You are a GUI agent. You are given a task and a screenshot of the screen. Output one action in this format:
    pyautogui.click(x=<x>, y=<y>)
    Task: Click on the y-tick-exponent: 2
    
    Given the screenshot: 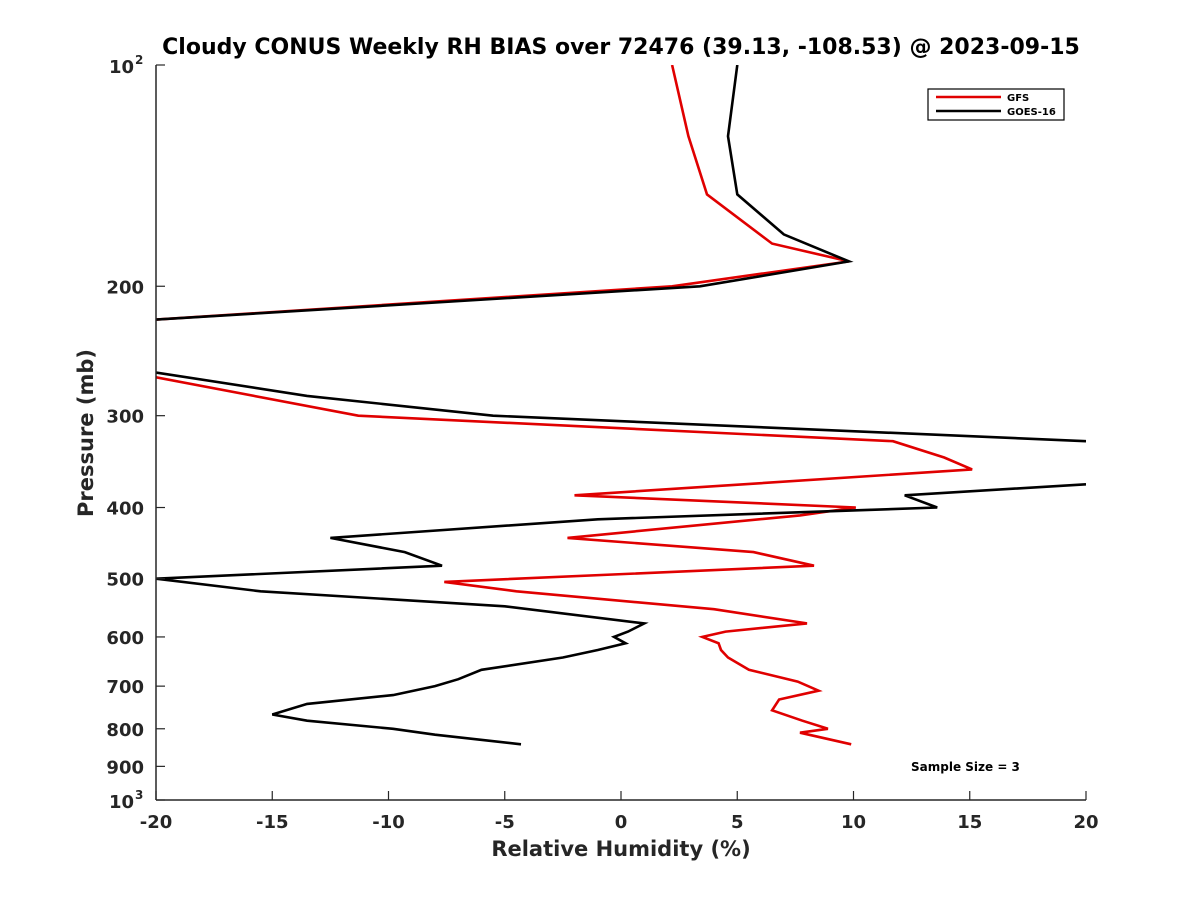 What is the action you would take?
    pyautogui.click(x=139, y=60)
    